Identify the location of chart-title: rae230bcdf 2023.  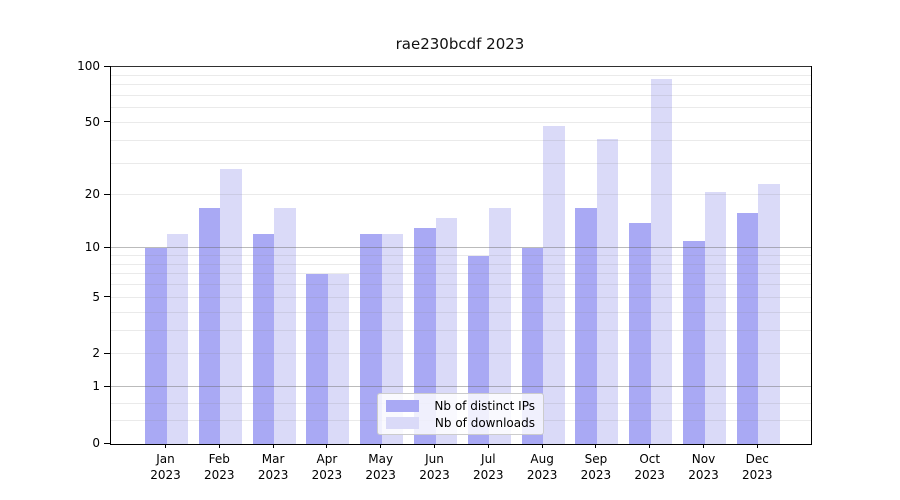
(460, 44).